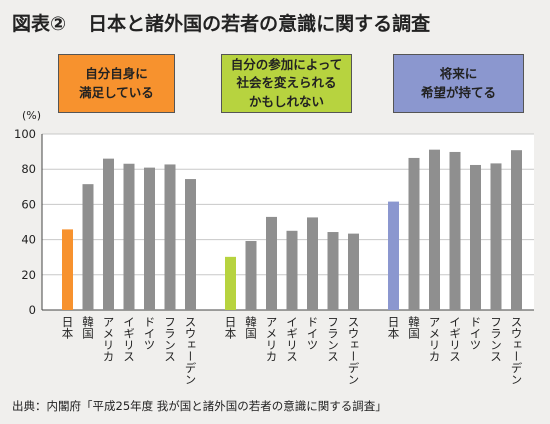 This screenshot has height=424, width=550. I want to click on x-tick-label-1-4: ドイツ, so click(313, 333).